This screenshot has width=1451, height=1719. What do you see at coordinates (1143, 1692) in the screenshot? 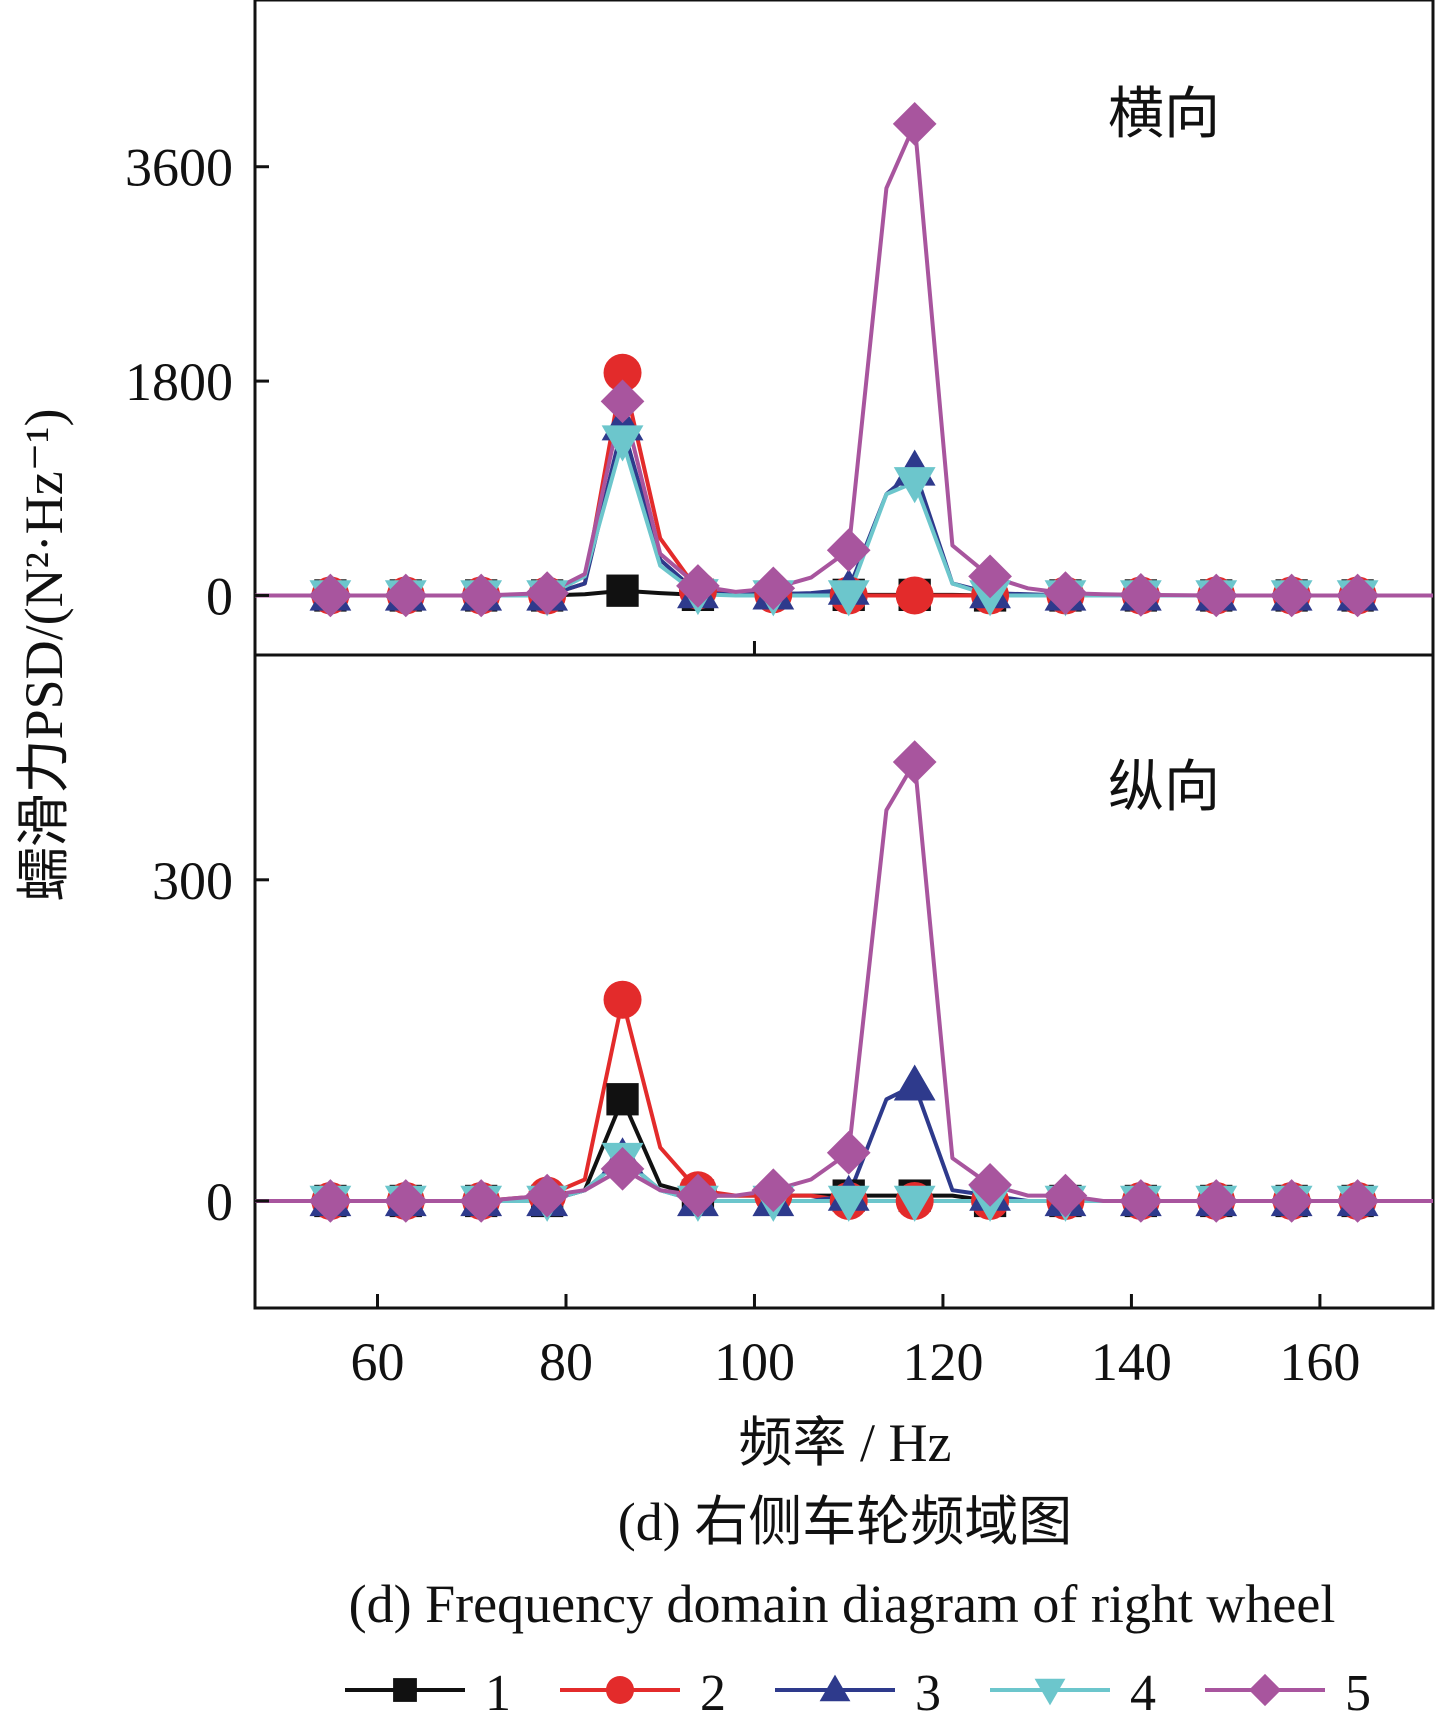
I see `legend-label-4: 4` at bounding box center [1143, 1692].